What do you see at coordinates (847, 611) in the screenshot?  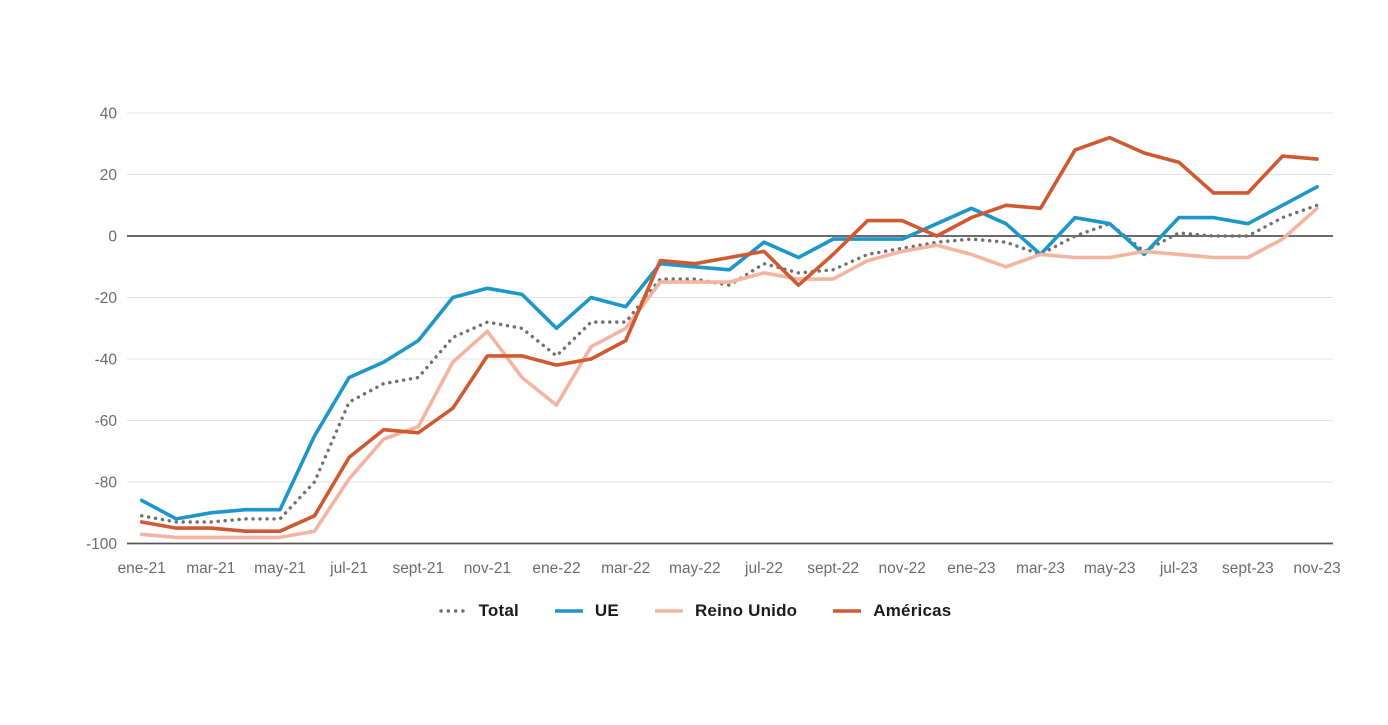 I see `legend-swatch-americas-line` at bounding box center [847, 611].